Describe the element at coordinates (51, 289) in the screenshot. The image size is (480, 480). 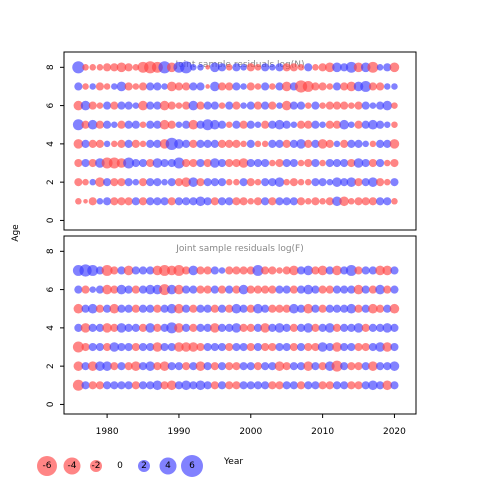
I see `y-tick-label: 6` at that location.